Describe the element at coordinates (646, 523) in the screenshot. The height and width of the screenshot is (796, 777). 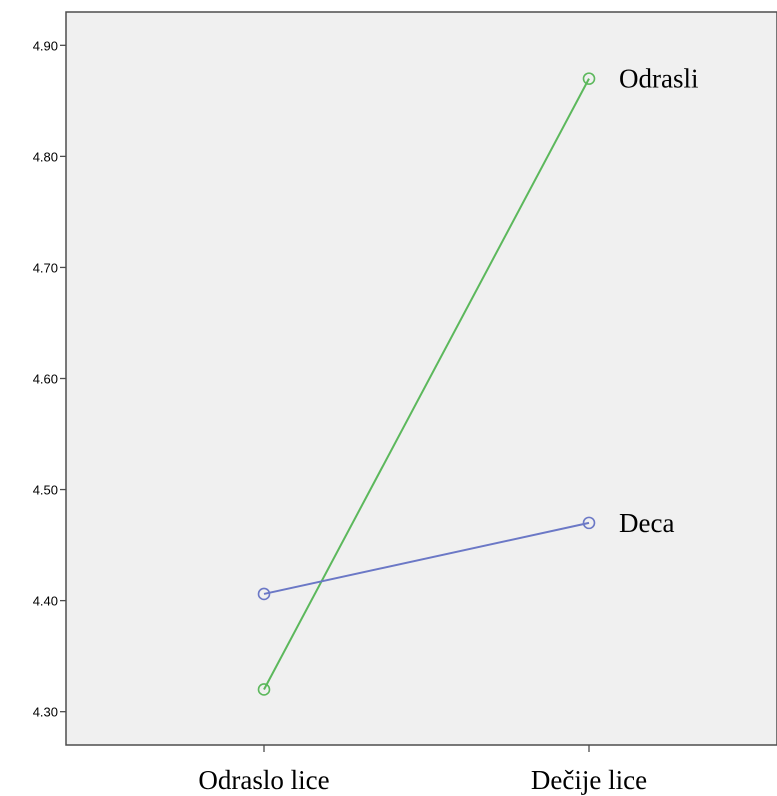
I see `series-label-deca: Deca` at that location.